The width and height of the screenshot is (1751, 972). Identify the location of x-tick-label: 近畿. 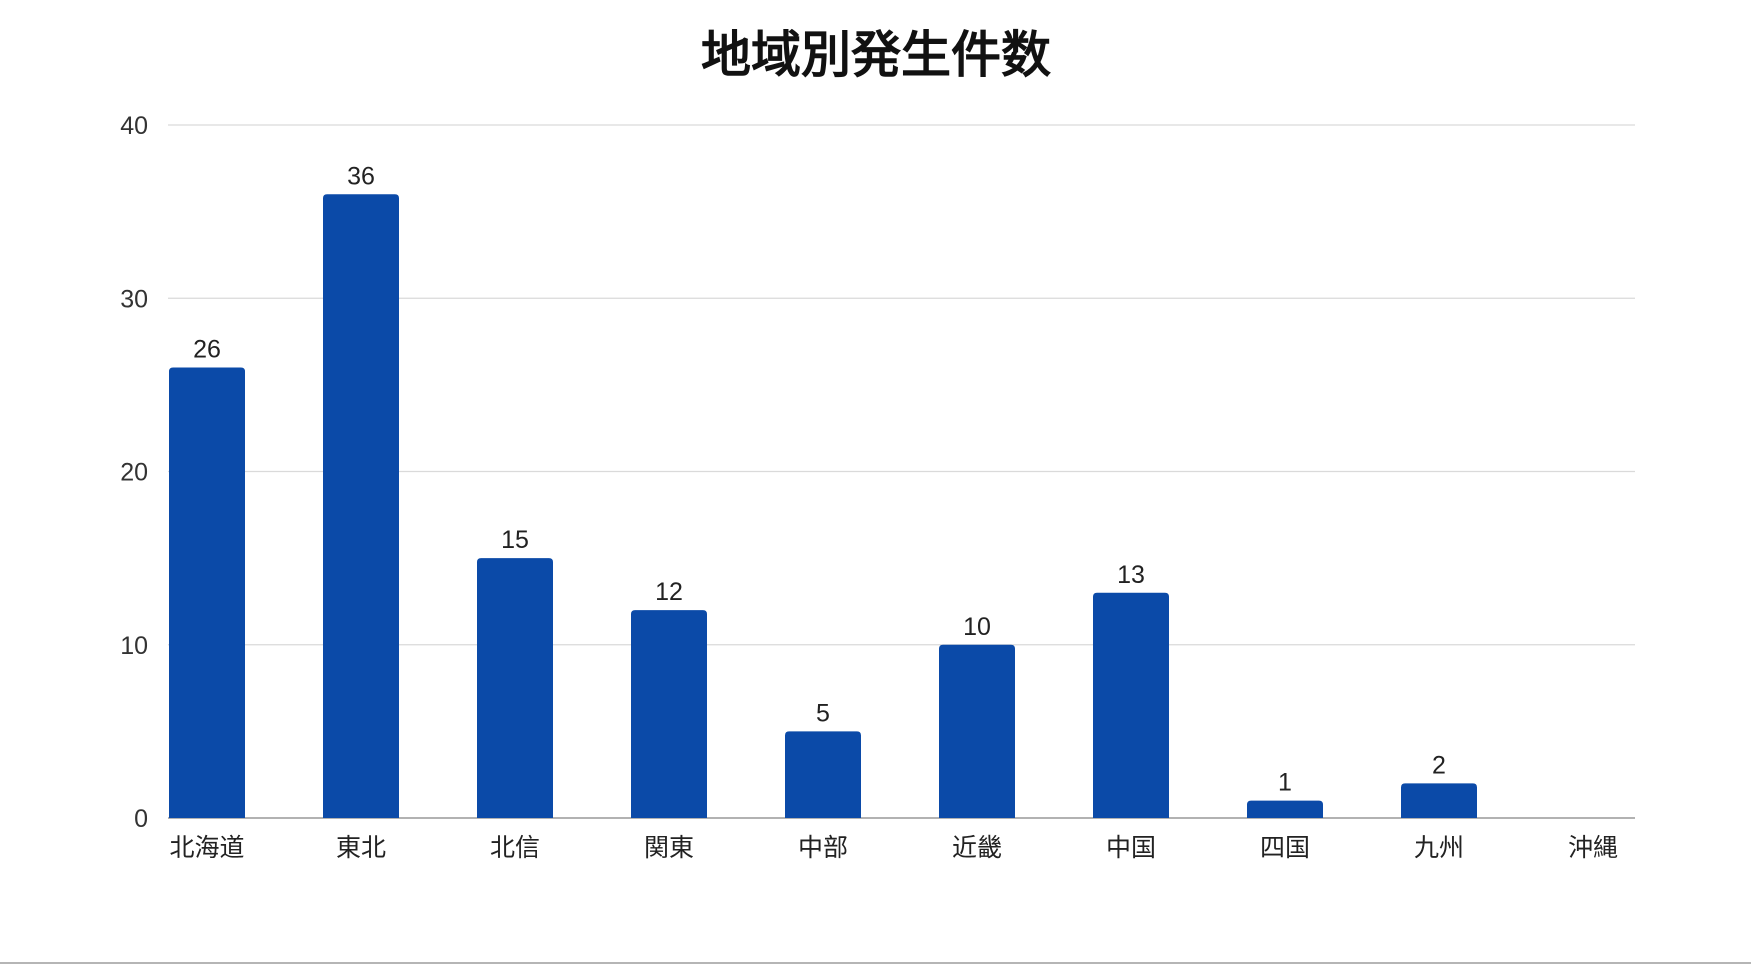
(977, 847).